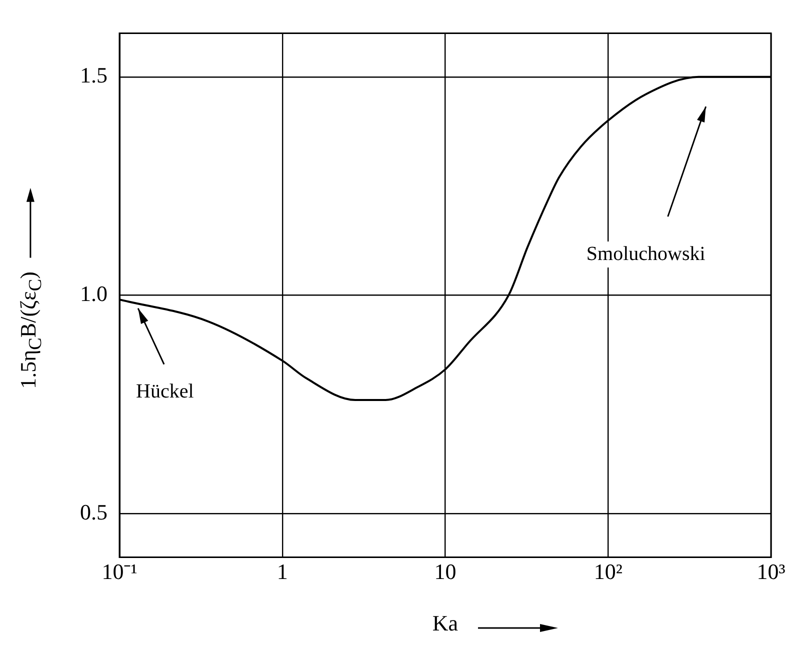 This screenshot has width=801, height=659. I want to click on x-axis-title: Ka, so click(445, 623).